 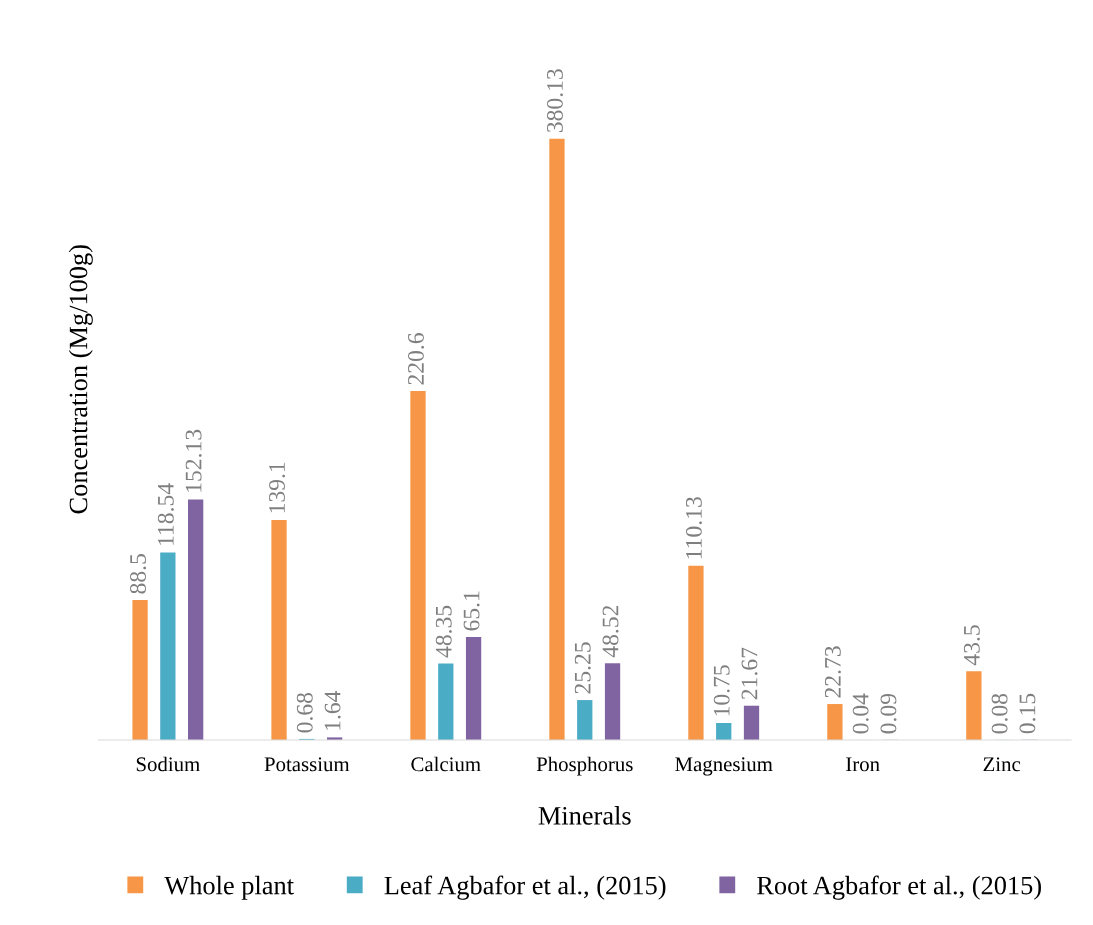 I want to click on data-label: 0.15, so click(x=1027, y=713).